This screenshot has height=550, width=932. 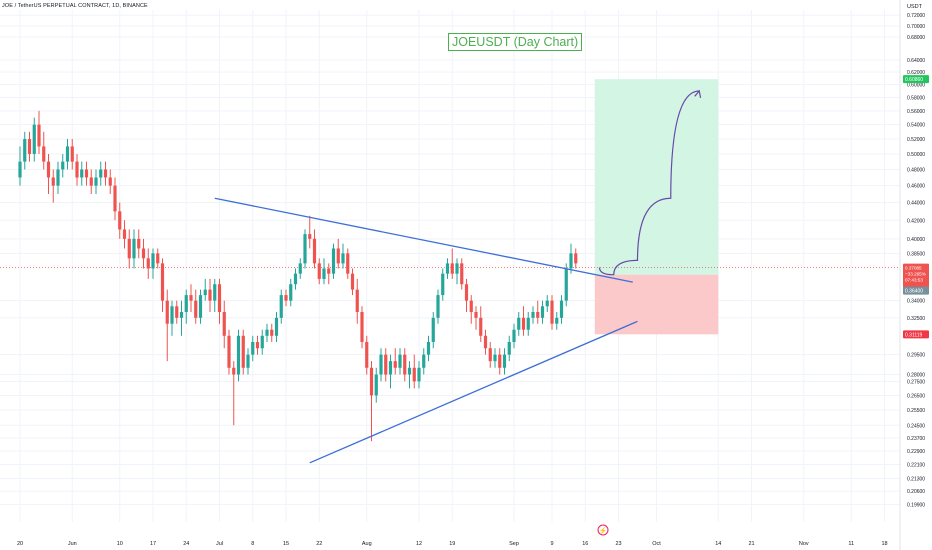 I want to click on stop-zone, so click(x=656, y=304).